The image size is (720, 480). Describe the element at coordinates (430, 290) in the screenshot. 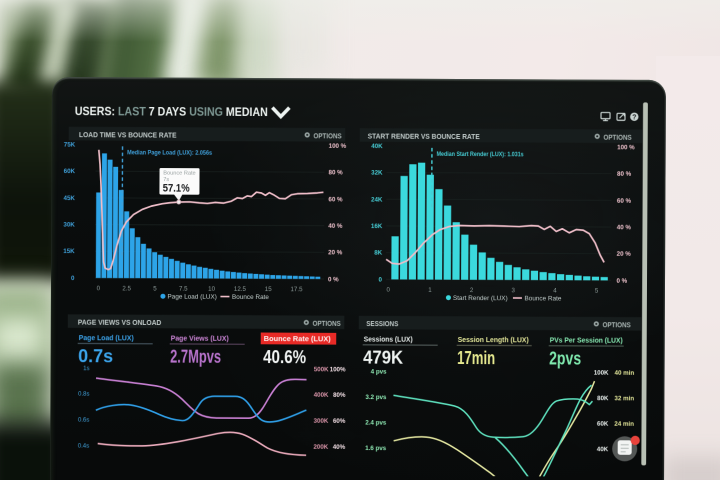

I see `svg-text: 1` at that location.